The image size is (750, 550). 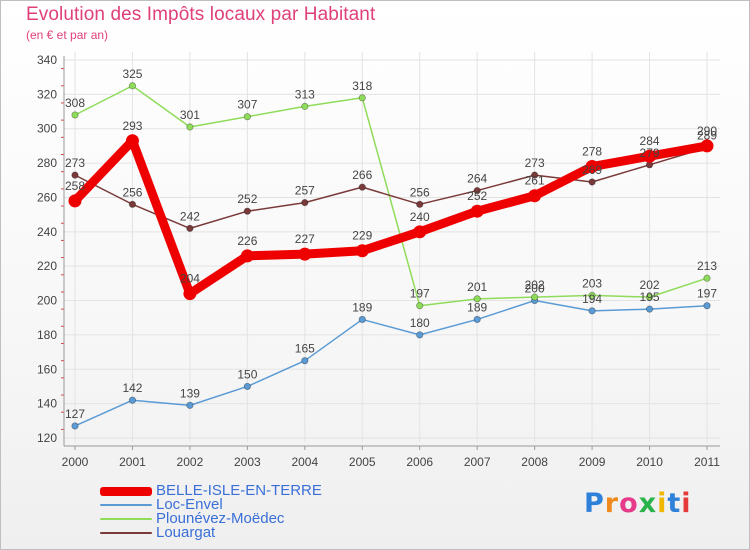 I want to click on data-label: 139, so click(x=190, y=393).